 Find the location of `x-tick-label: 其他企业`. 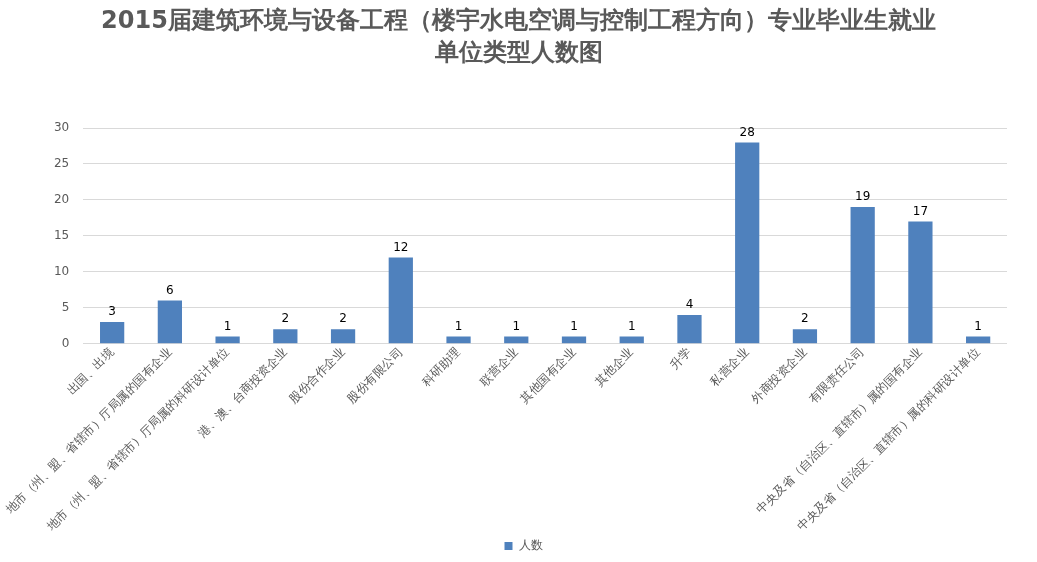

x-tick-label: 其他企业 is located at coordinates (614, 367).